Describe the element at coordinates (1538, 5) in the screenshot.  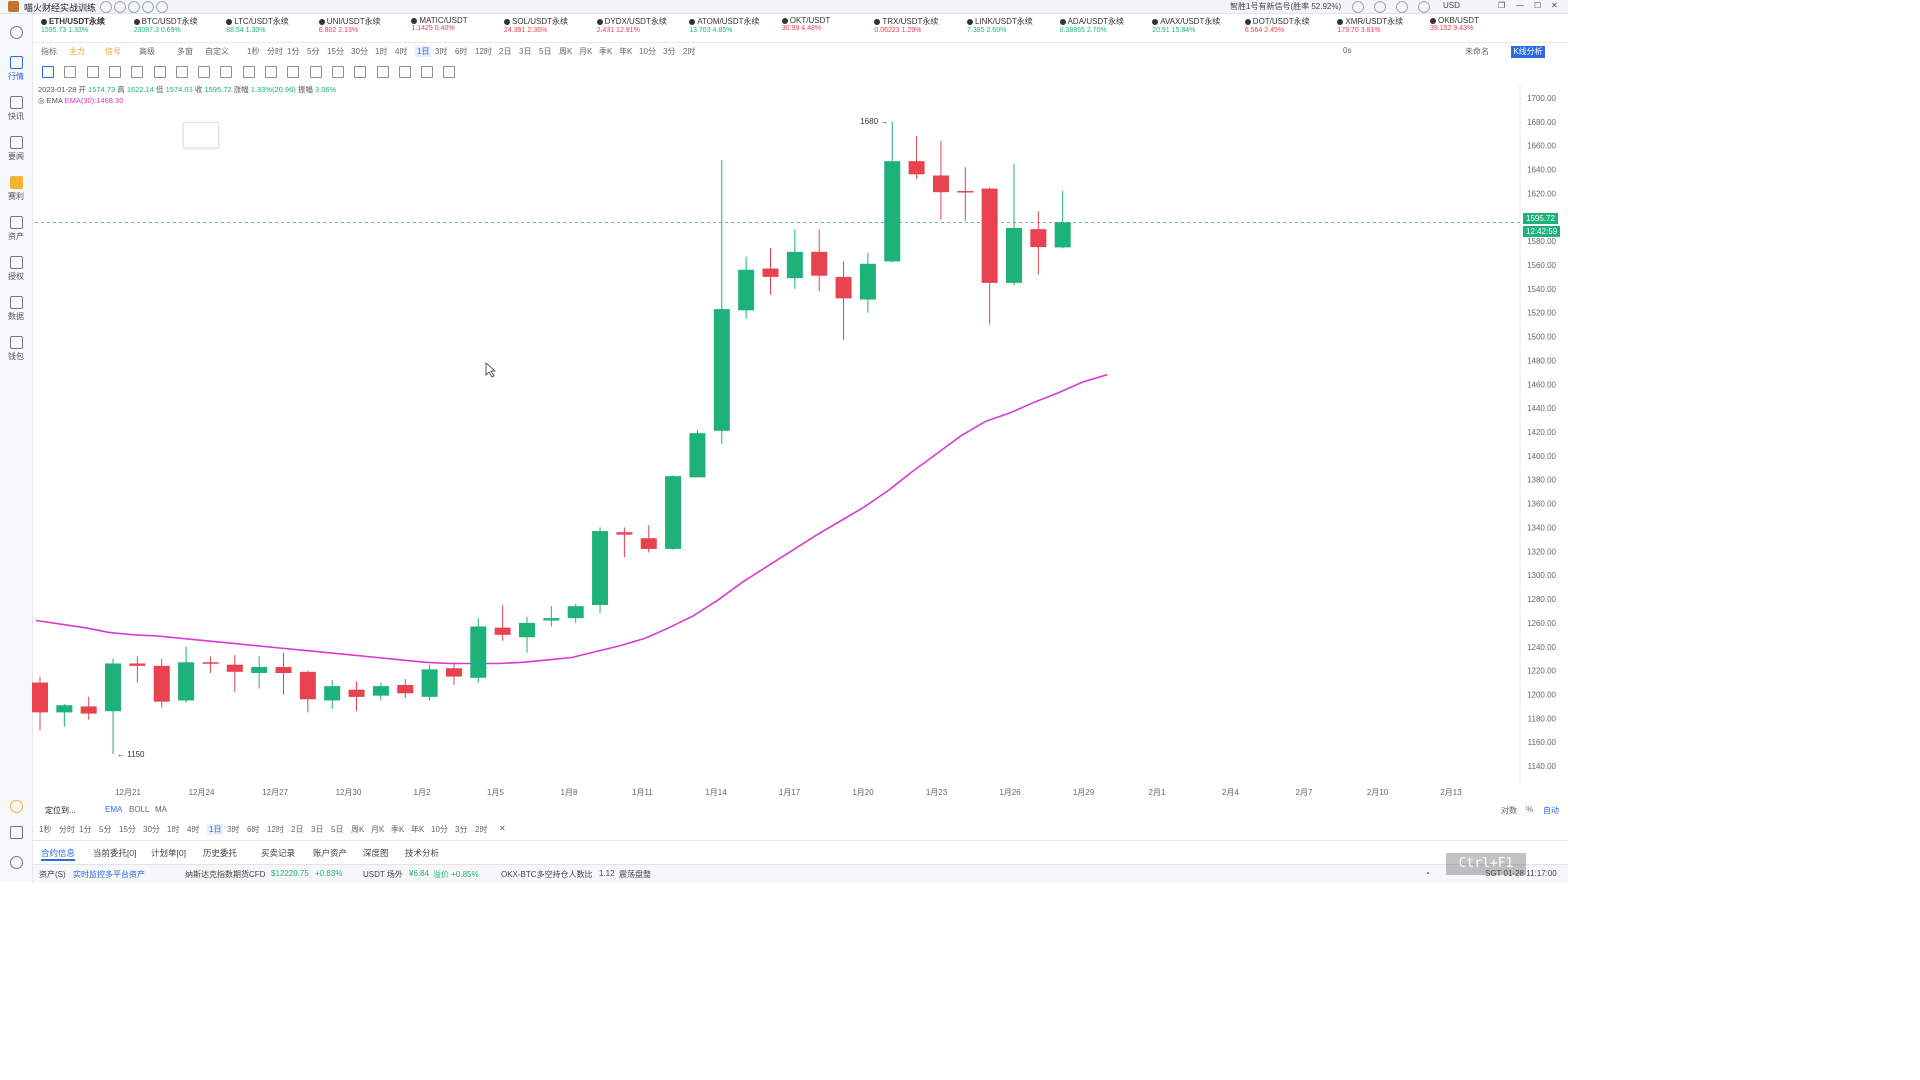
I see `maximize-icon: ☐` at that location.